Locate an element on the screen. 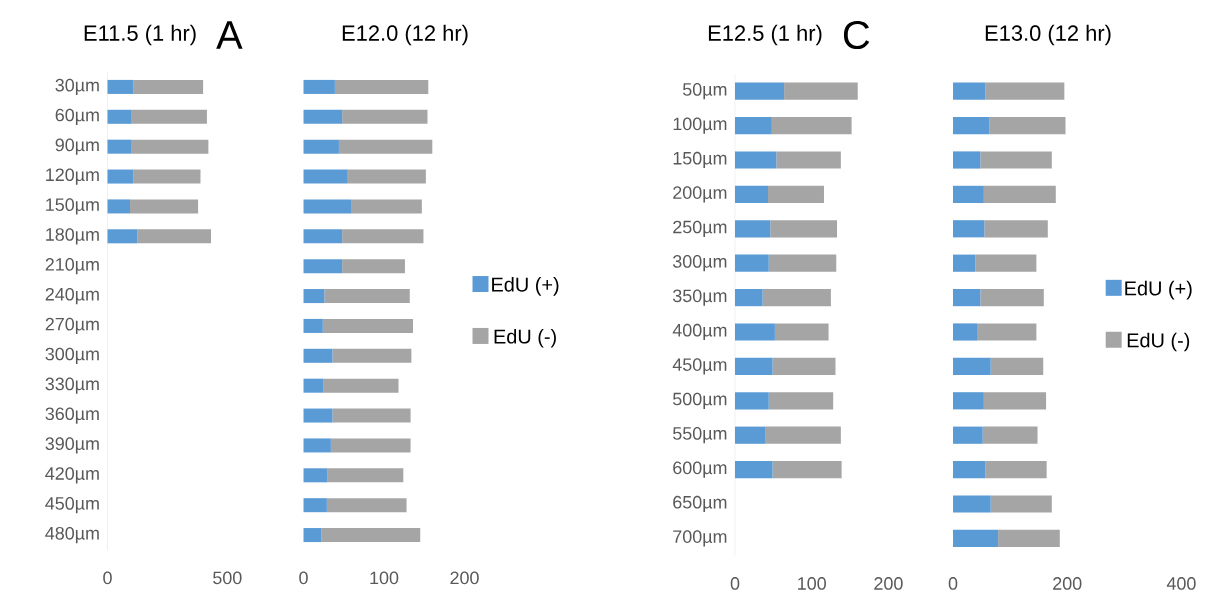  y-tick-label: 240µm is located at coordinates (72, 296).